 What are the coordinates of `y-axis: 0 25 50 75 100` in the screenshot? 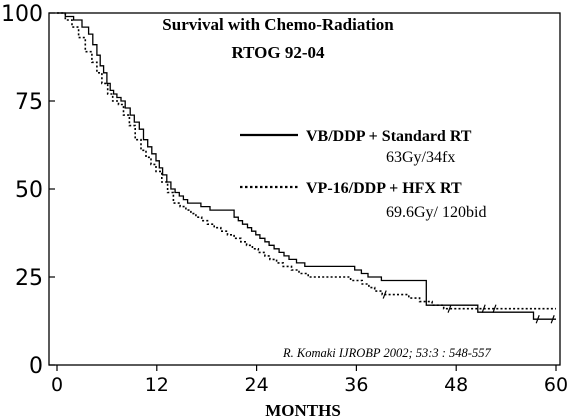 It's located at (28, 190).